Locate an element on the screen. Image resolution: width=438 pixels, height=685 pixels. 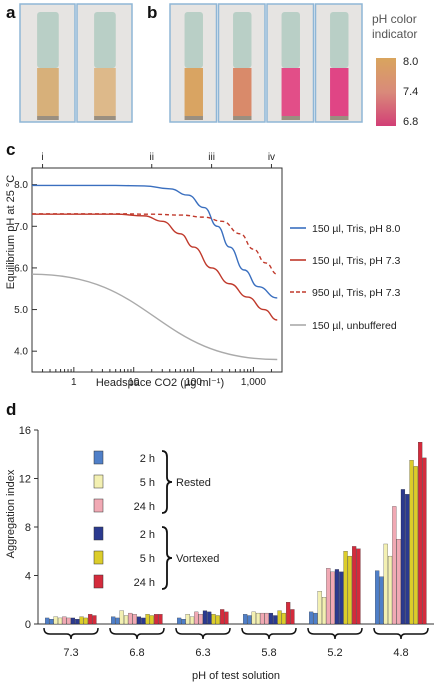
panel-label-d: d is located at coordinates (11, 409).